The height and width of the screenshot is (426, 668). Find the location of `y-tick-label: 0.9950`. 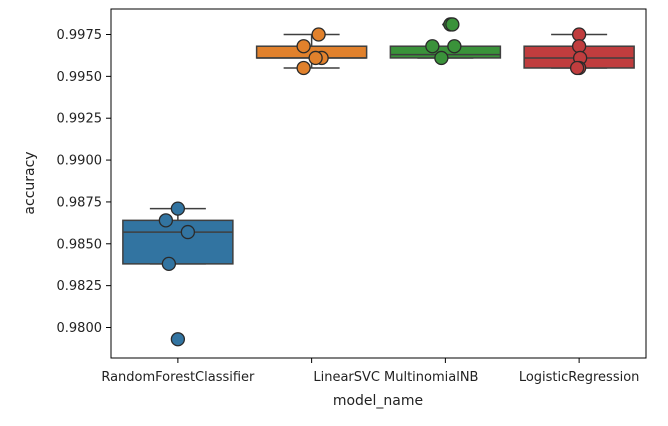

y-tick-label: 0.9950 is located at coordinates (80, 77).